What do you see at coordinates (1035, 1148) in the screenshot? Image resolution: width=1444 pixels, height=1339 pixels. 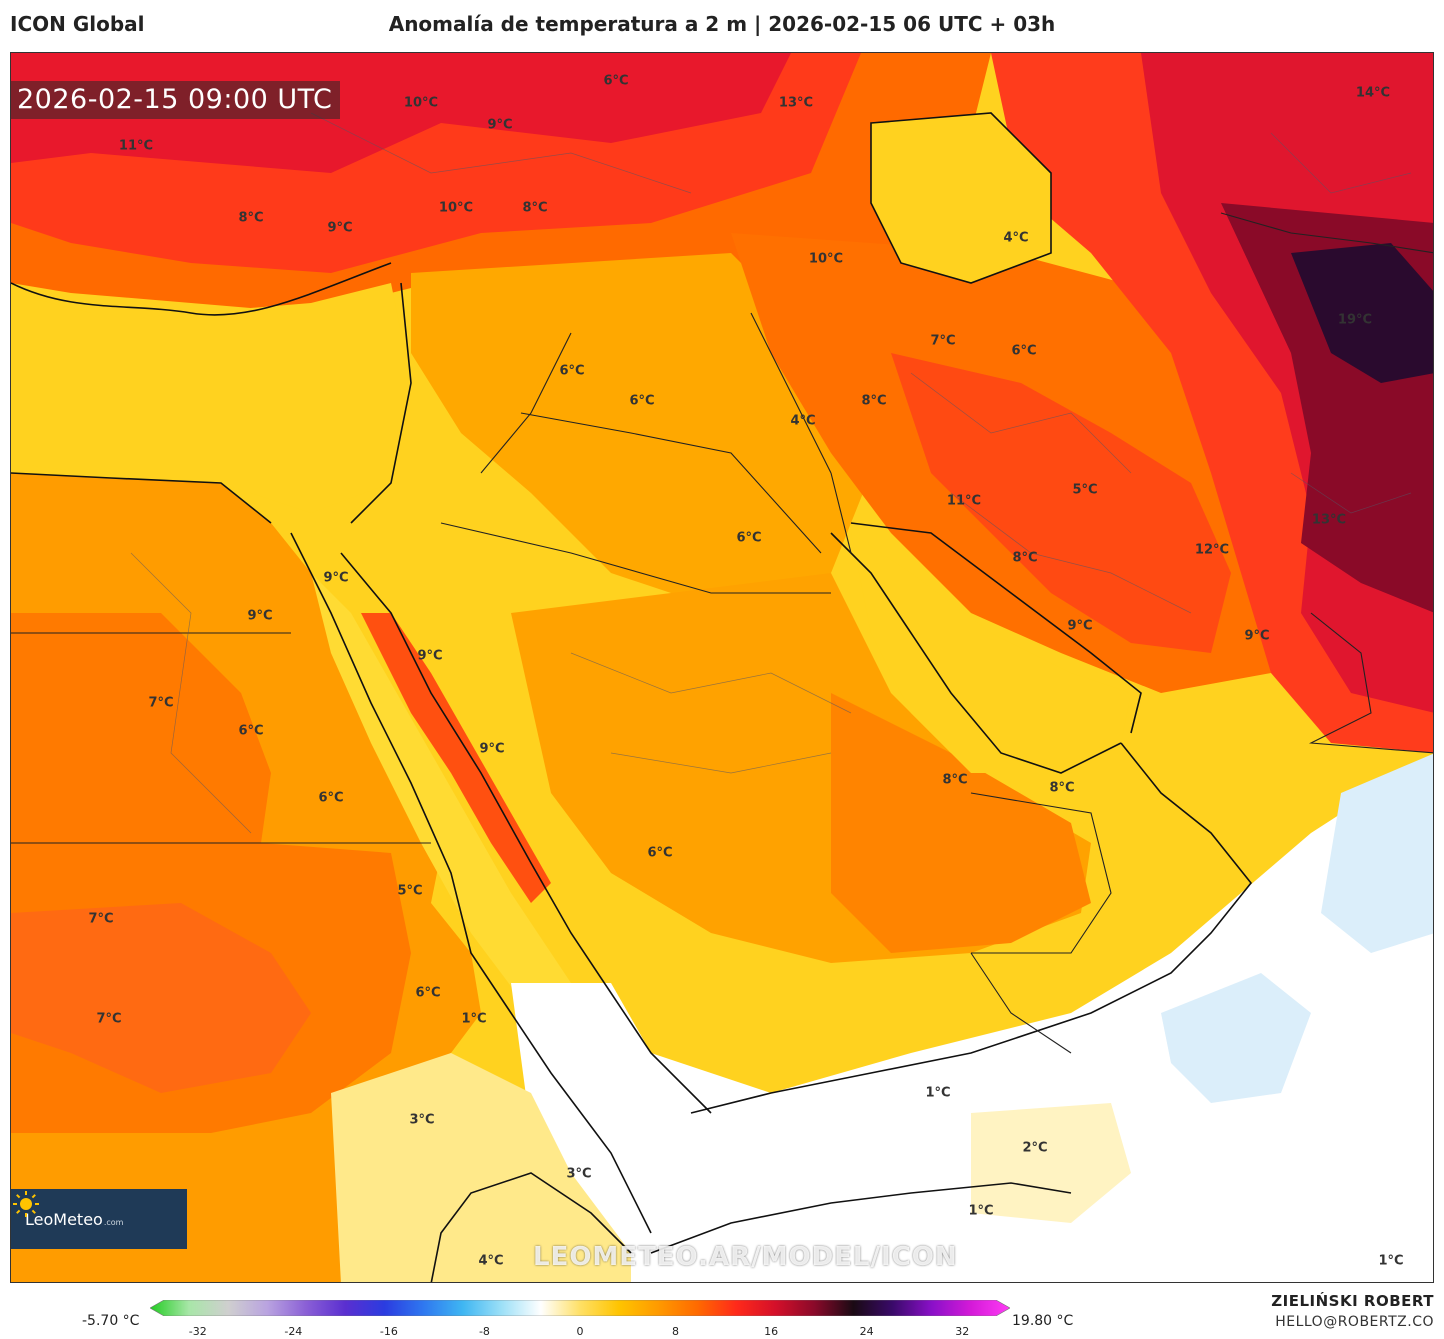 I see `temperature-value-label: 2°C` at bounding box center [1035, 1148].